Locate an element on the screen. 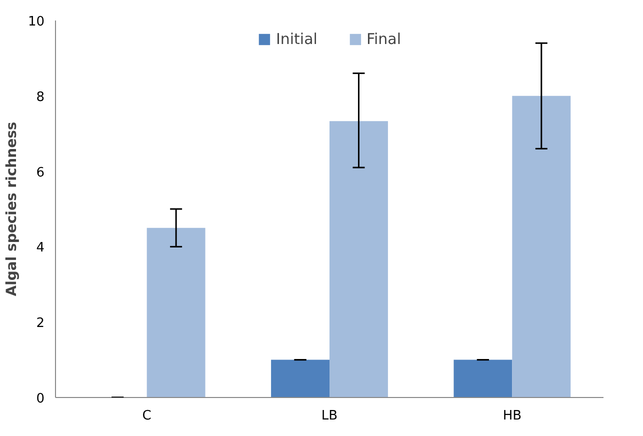 The height and width of the screenshot is (436, 643). x-tick-label: LB is located at coordinates (329, 416).